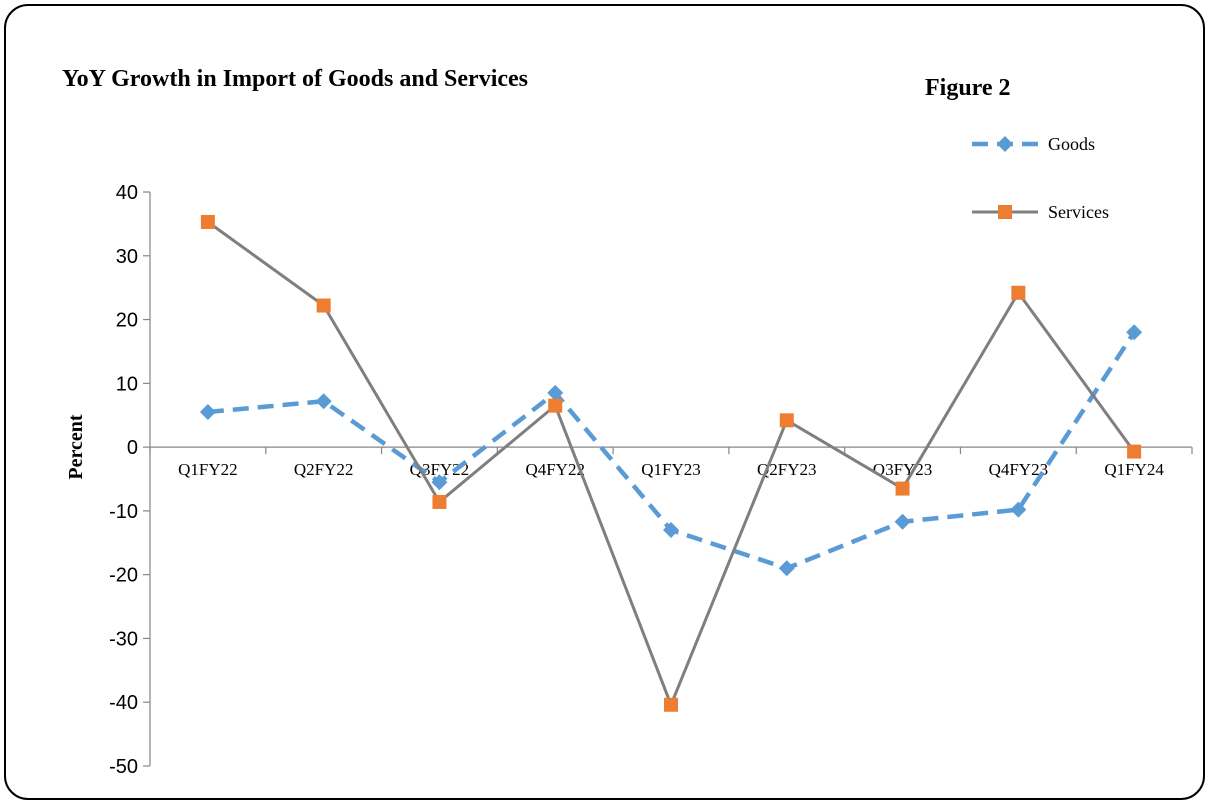  What do you see at coordinates (127, 193) in the screenshot?
I see `y-tick-label: 40` at bounding box center [127, 193].